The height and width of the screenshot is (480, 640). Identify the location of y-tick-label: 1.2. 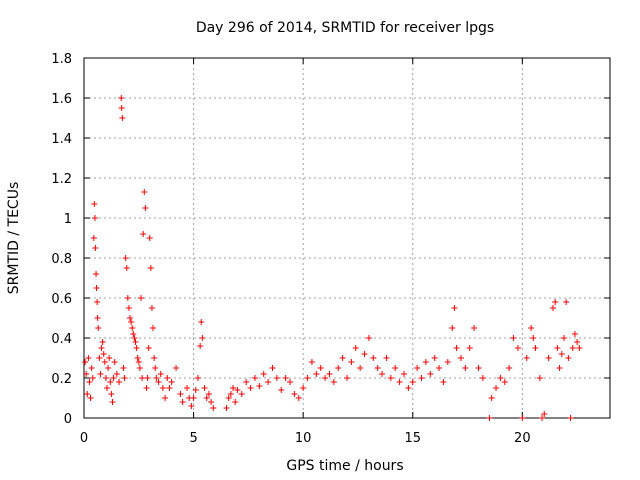
(61, 179).